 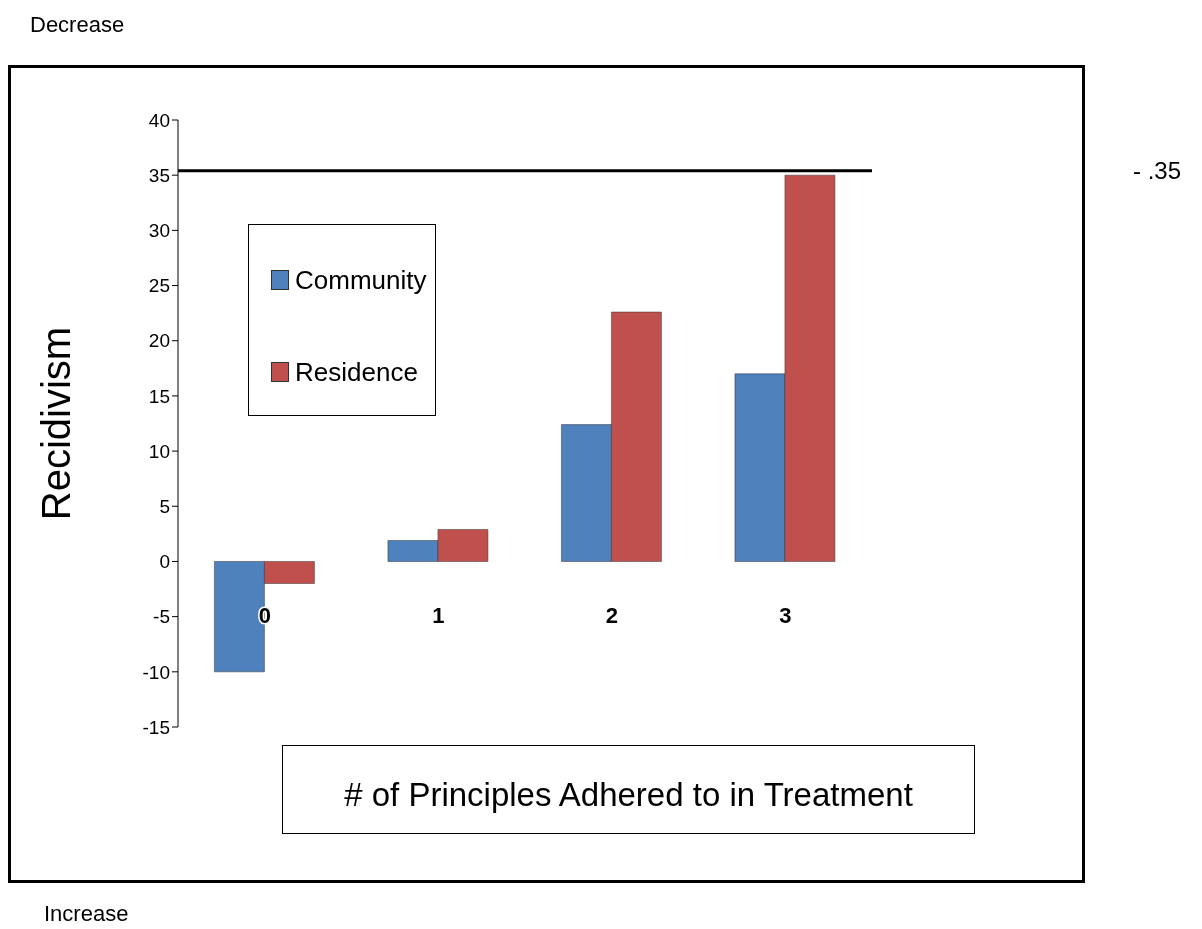 What do you see at coordinates (785, 616) in the screenshot?
I see `x-tick-label: 3` at bounding box center [785, 616].